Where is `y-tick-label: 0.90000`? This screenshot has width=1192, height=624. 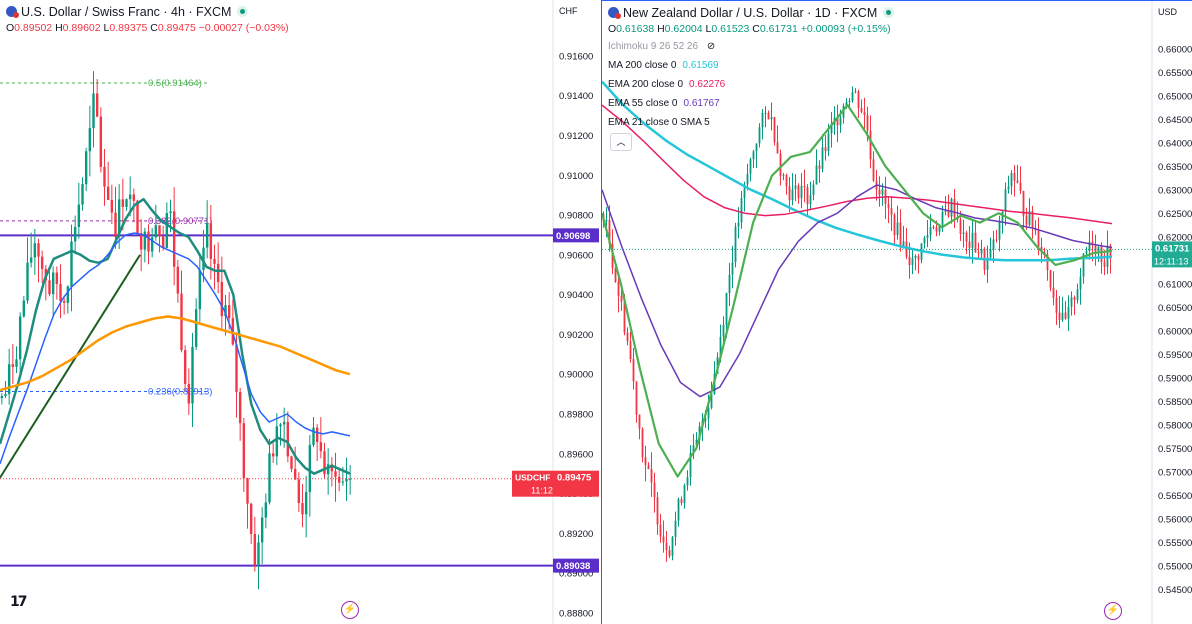
y-tick-label: 0.90000 is located at coordinates (576, 375).